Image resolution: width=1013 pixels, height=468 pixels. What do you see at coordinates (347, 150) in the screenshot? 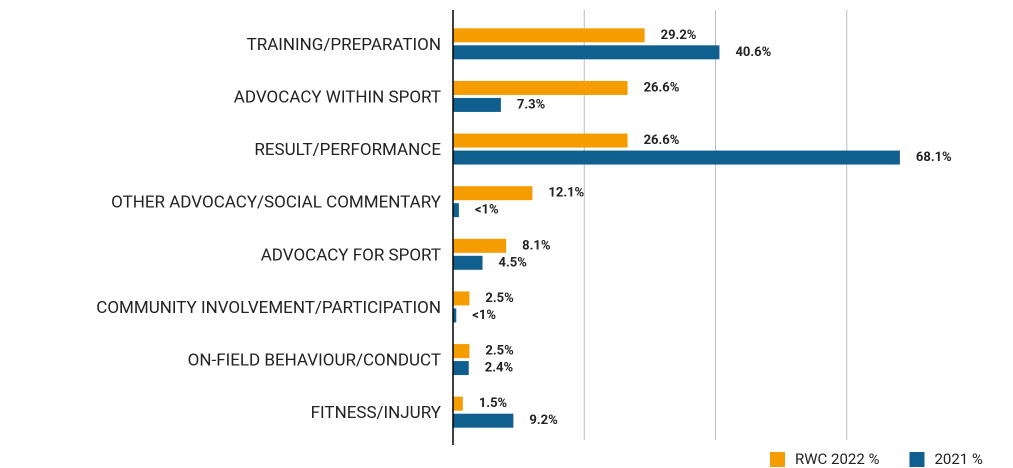
I see `category-label: RESULT/PERFORMANCE` at bounding box center [347, 150].